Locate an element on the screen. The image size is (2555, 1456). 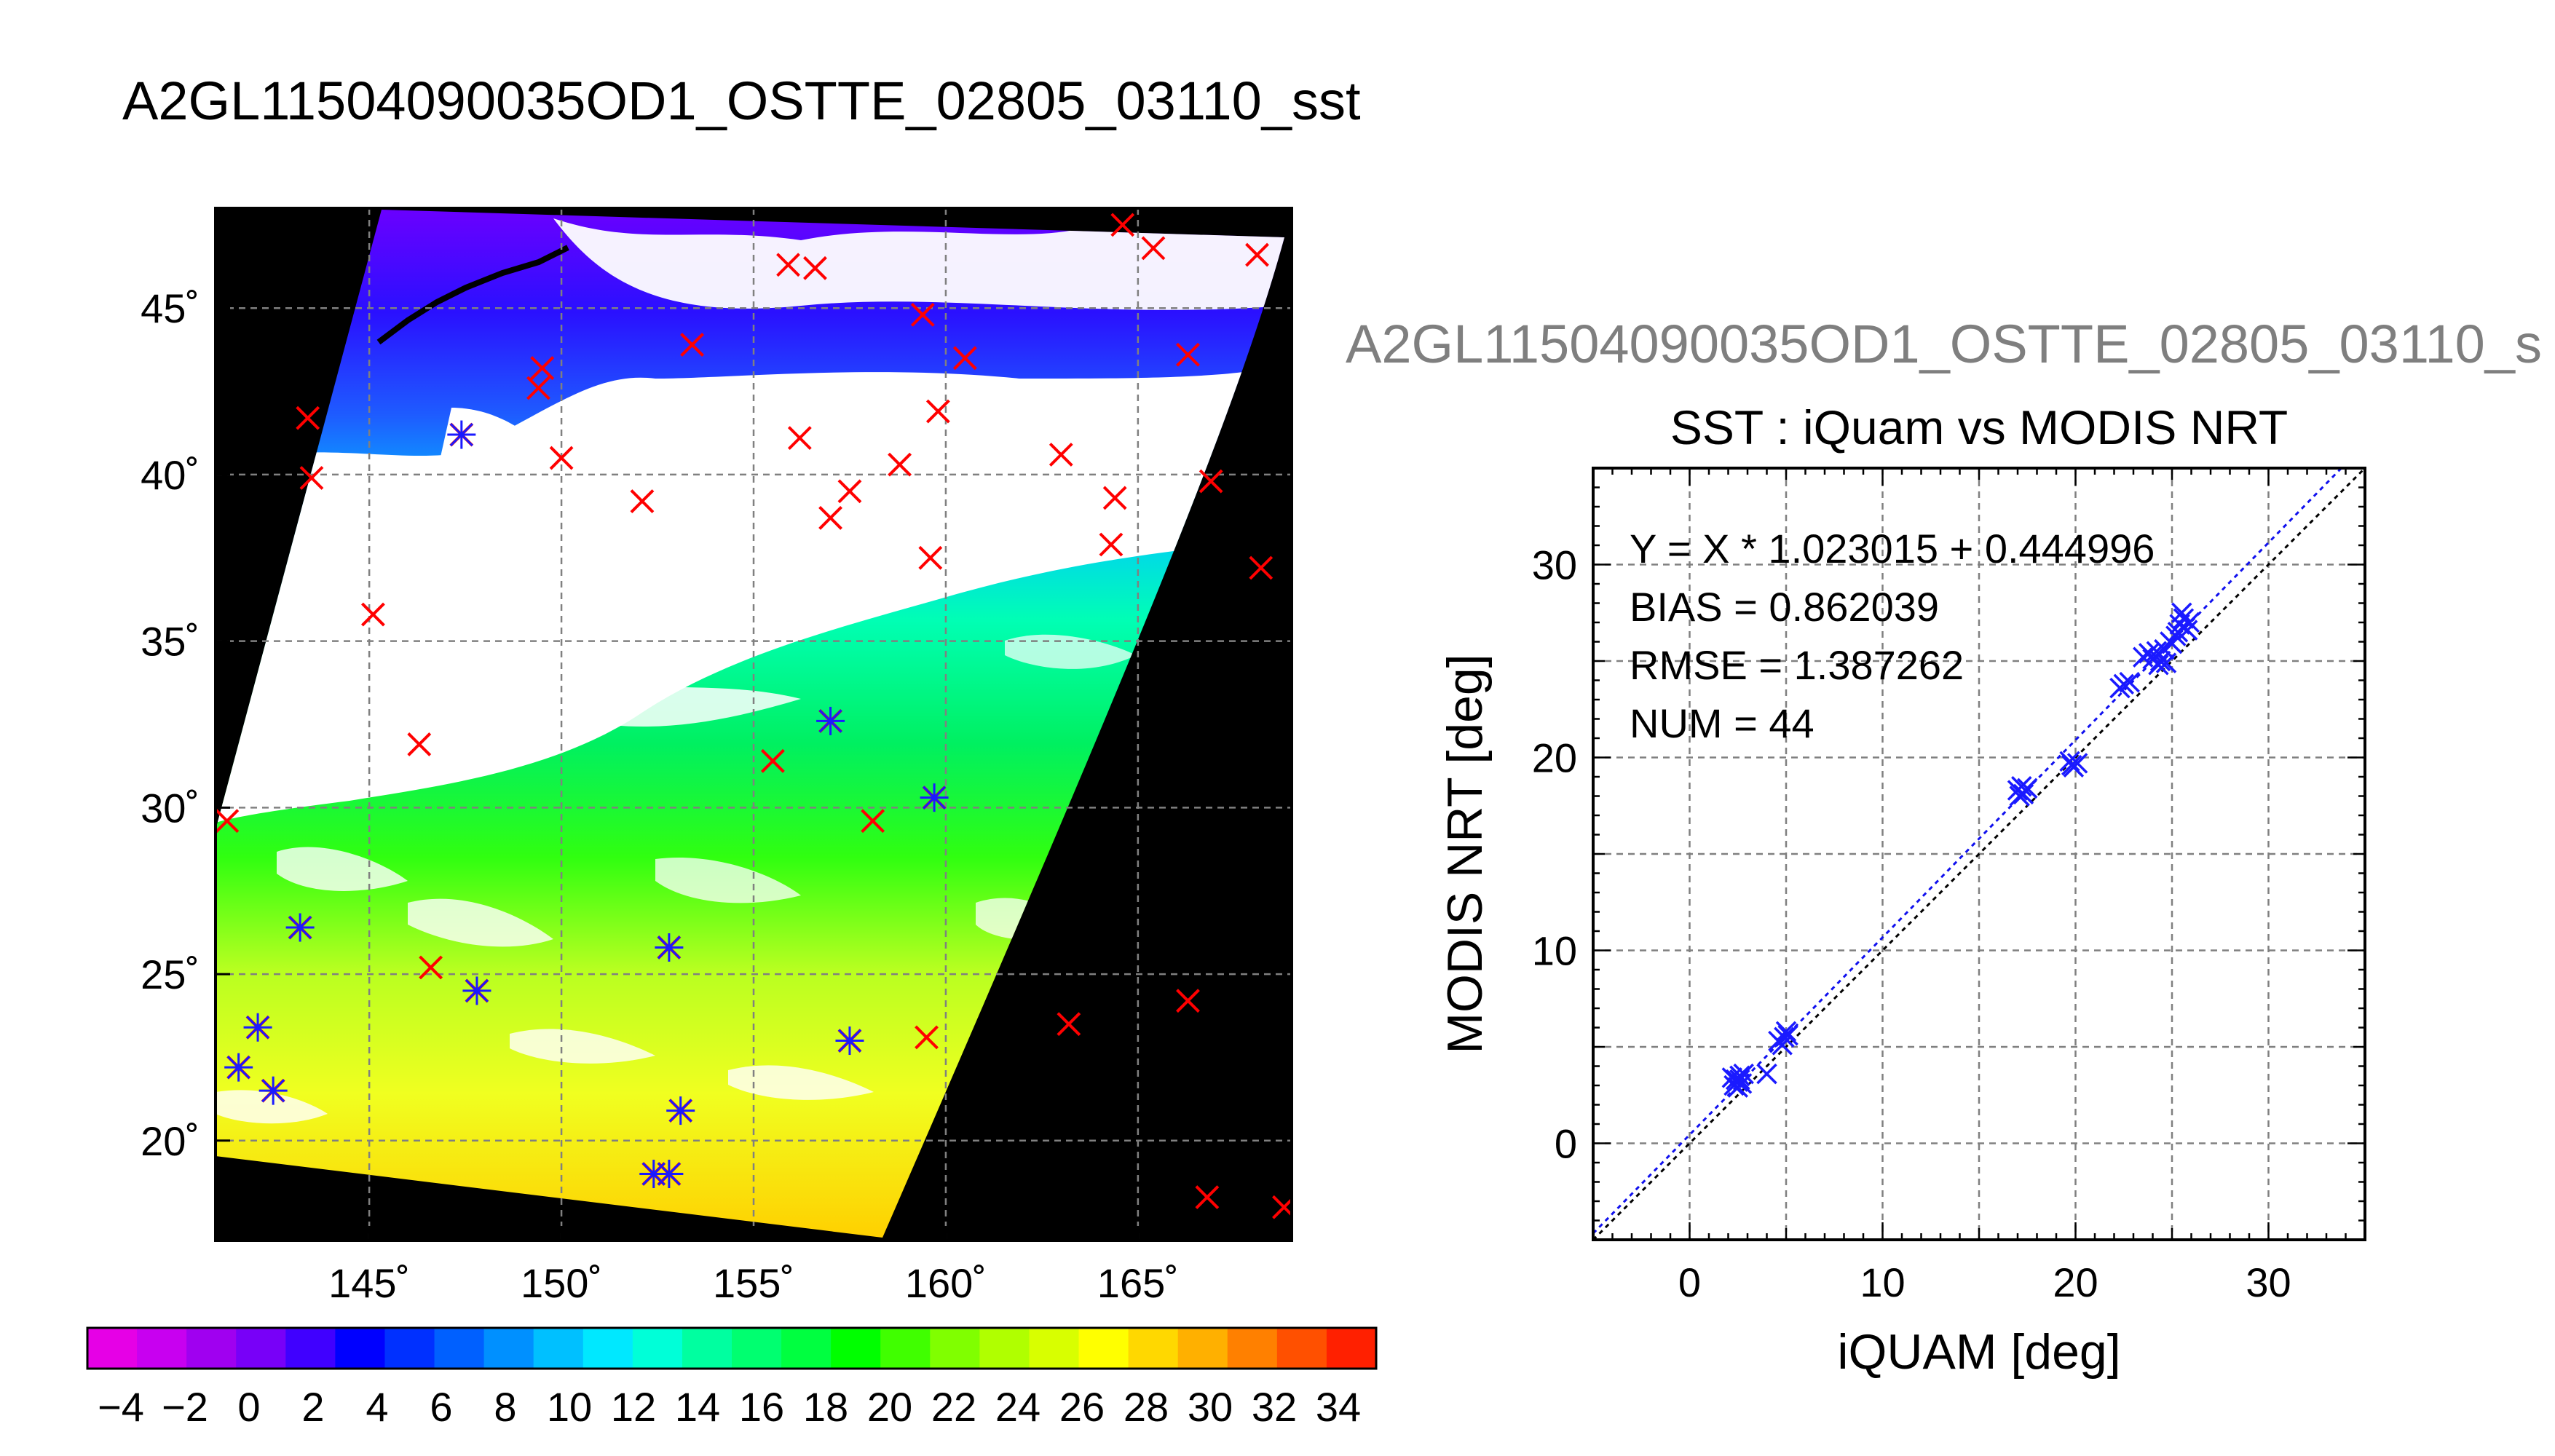
colorbar-label: 20 is located at coordinates (889, 1407).